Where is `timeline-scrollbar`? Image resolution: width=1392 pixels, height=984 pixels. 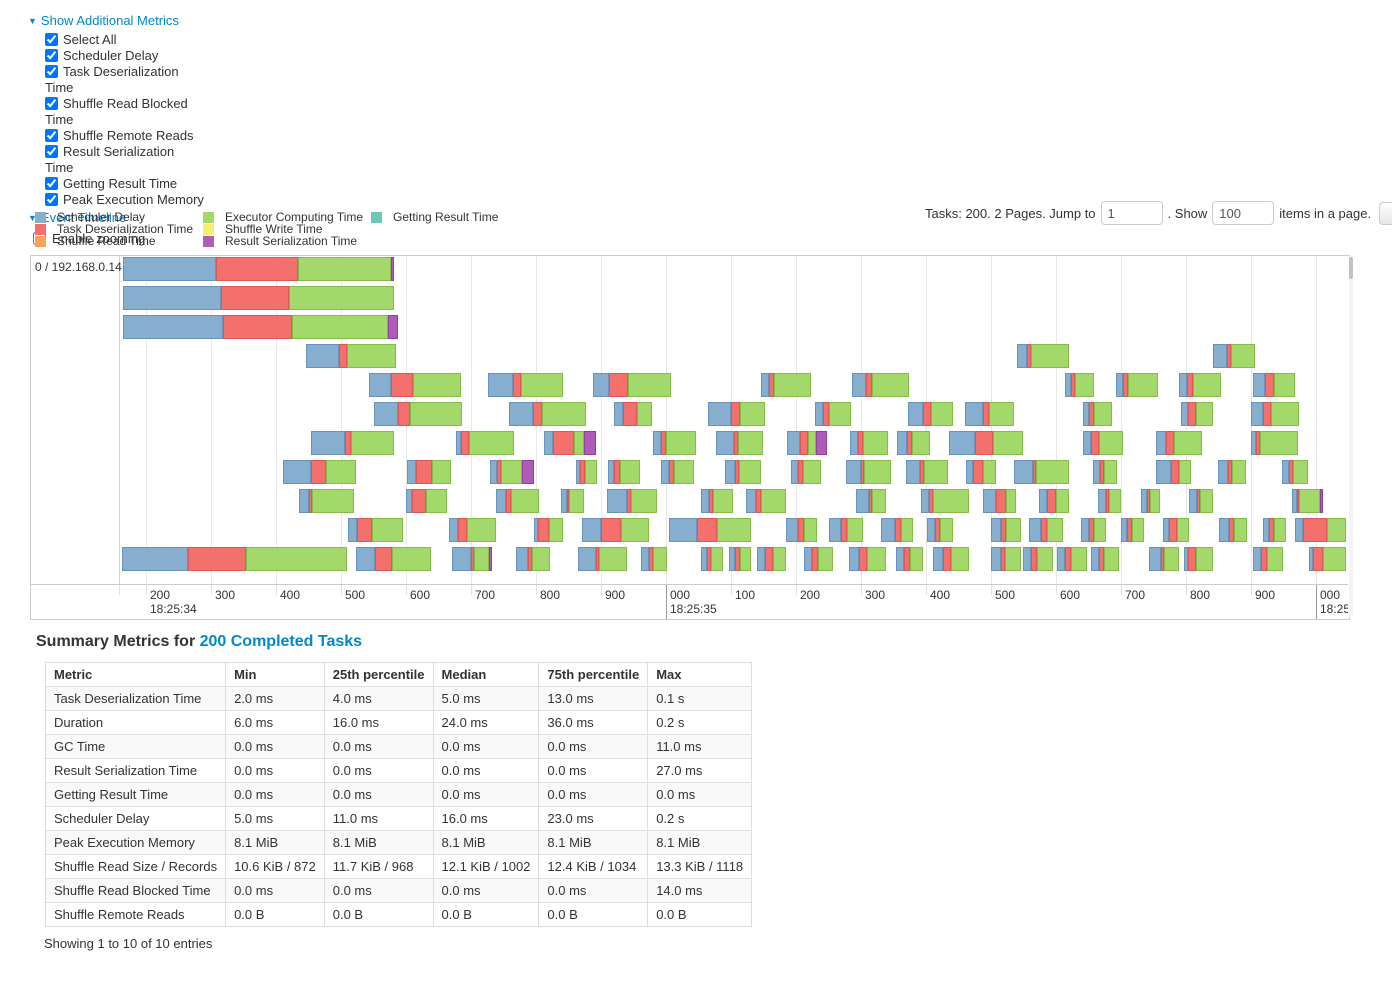 timeline-scrollbar is located at coordinates (1351, 436).